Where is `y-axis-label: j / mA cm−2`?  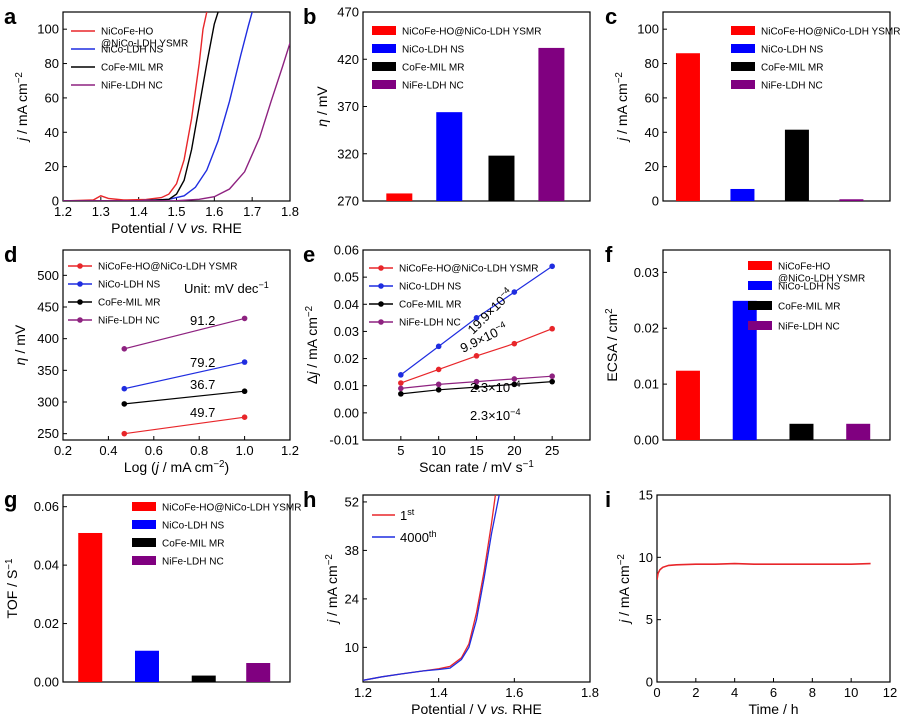 y-axis-label: j / mA cm−2 is located at coordinates (332, 589).